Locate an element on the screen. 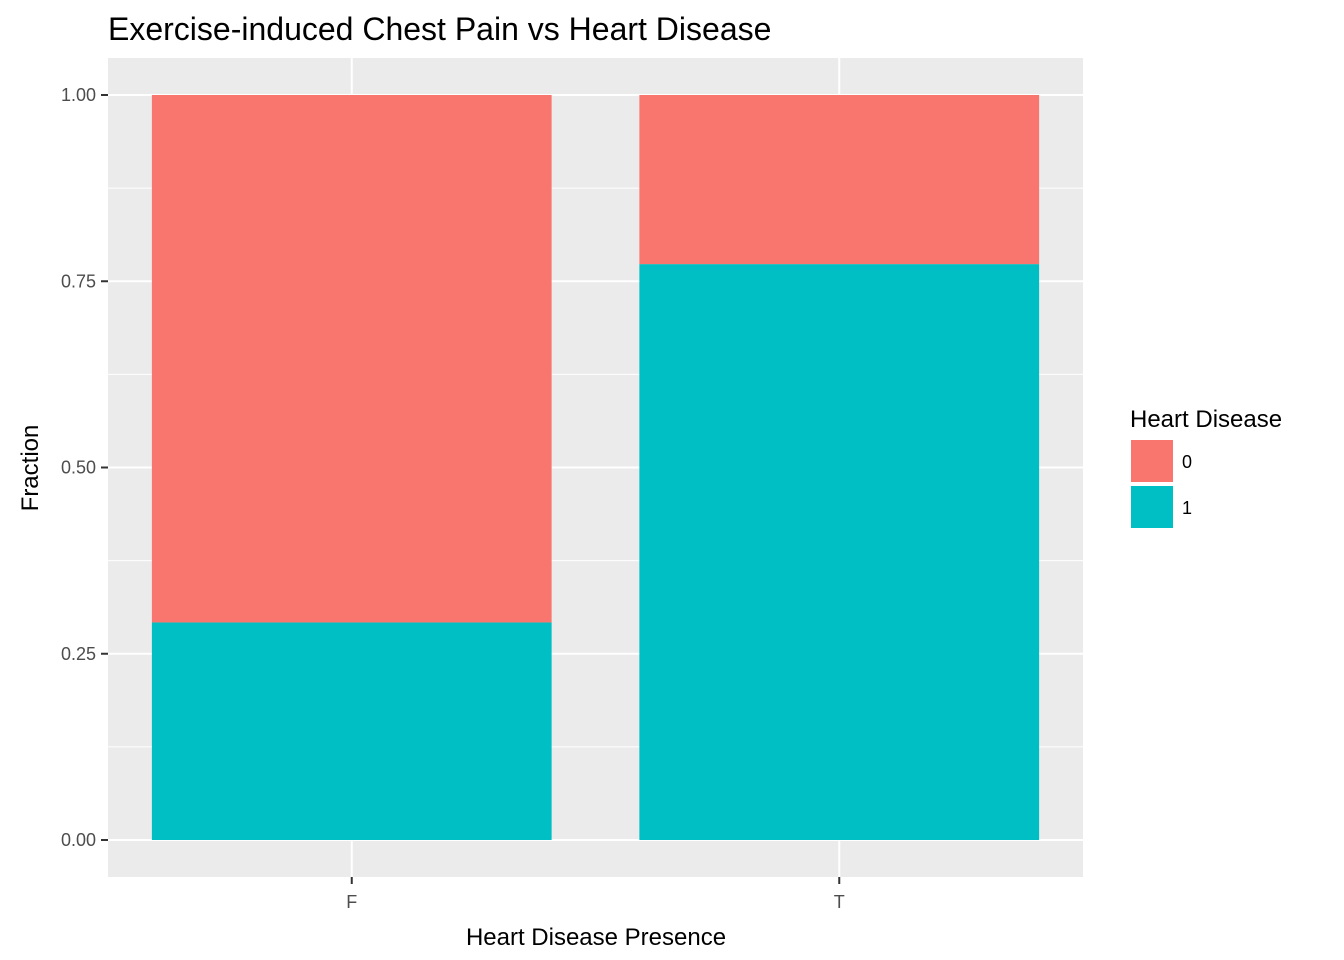 This screenshot has height=960, width=1344. y-tick-label: 0.75 is located at coordinates (78, 281).